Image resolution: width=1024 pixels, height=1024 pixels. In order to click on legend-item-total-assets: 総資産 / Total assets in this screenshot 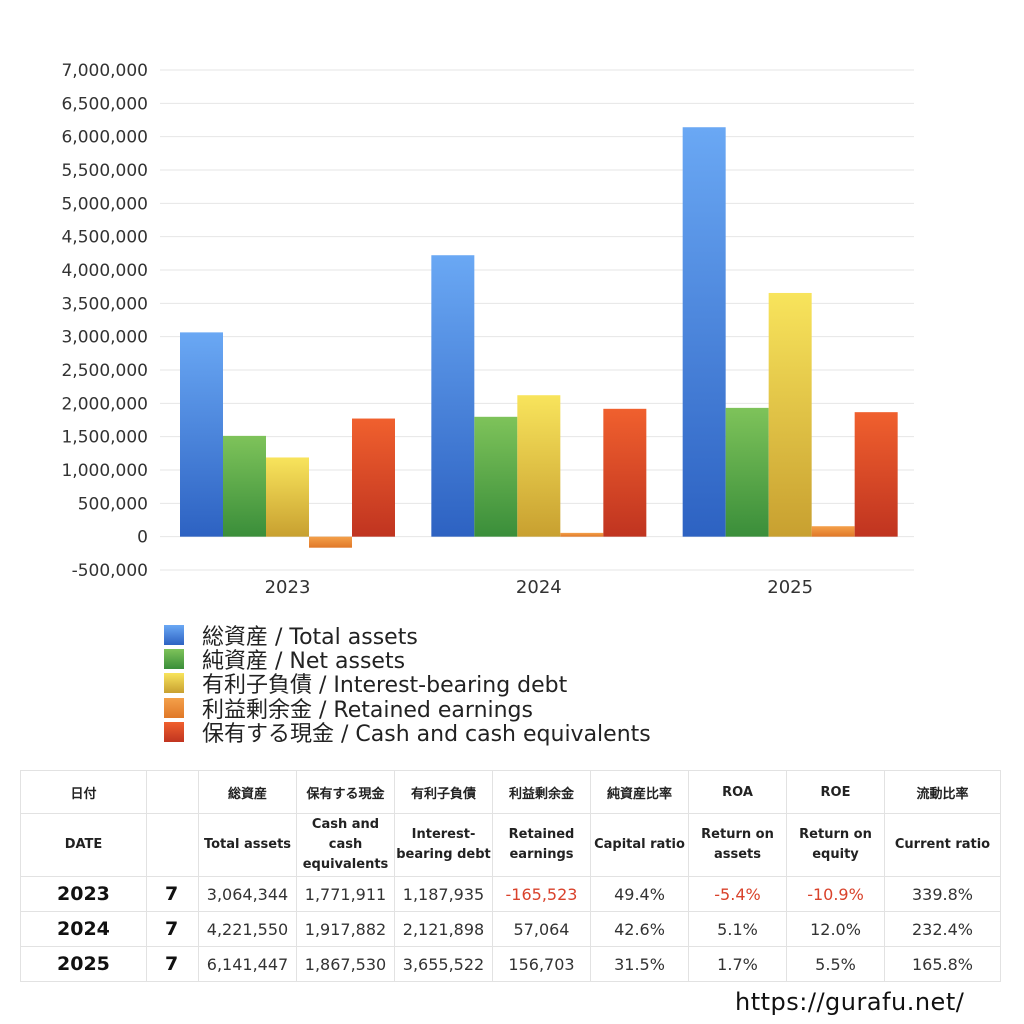, I will do `click(407, 636)`.